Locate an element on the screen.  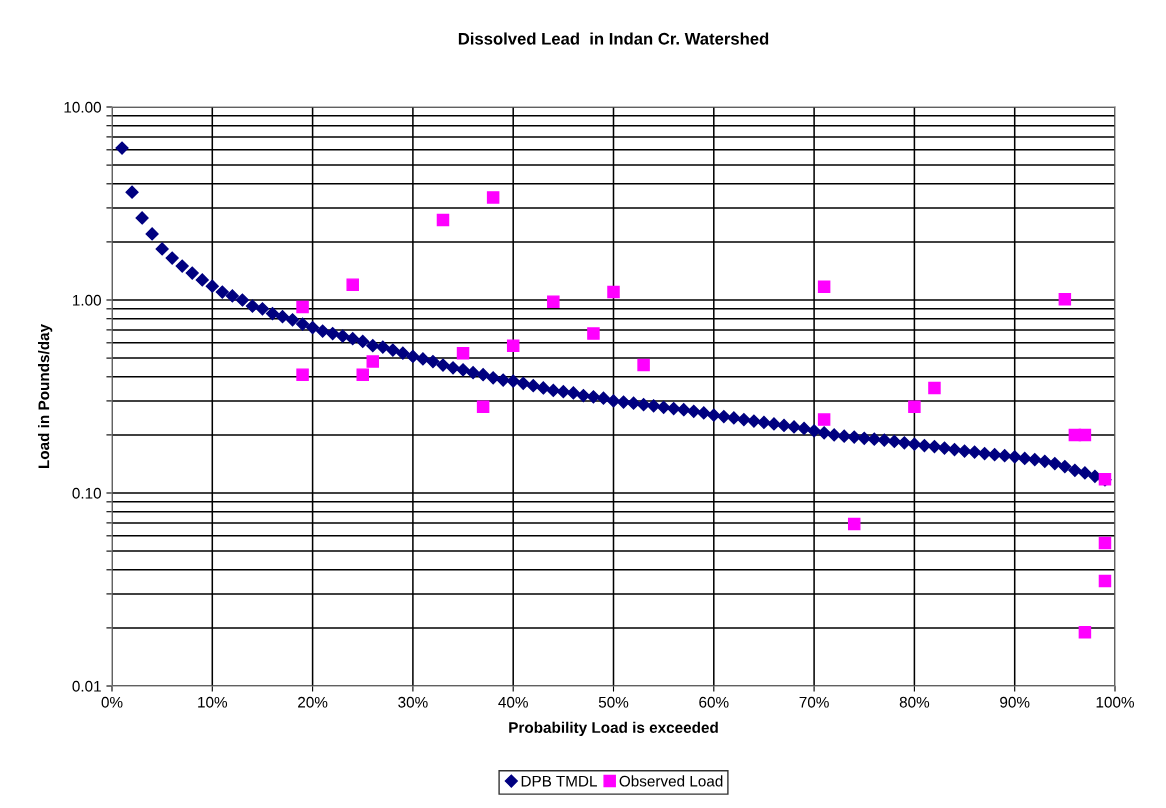
x-tick-label: 30% is located at coordinates (413, 702).